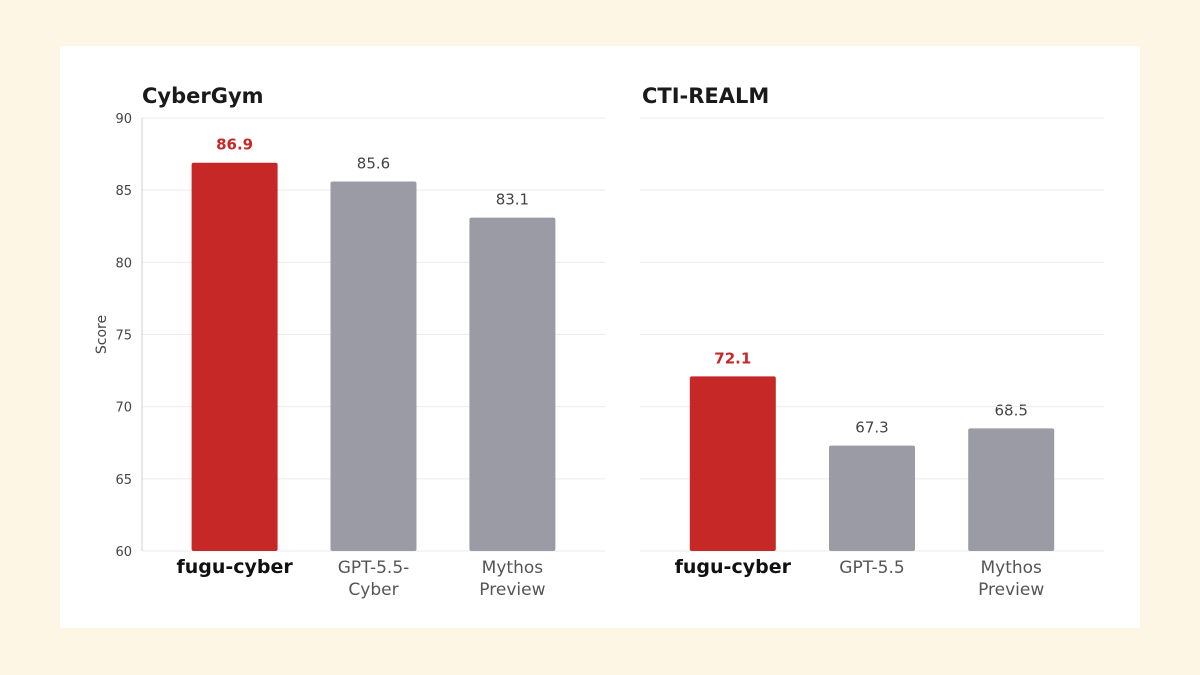 The image size is (1200, 675). I want to click on data-label: 67.3, so click(871, 428).